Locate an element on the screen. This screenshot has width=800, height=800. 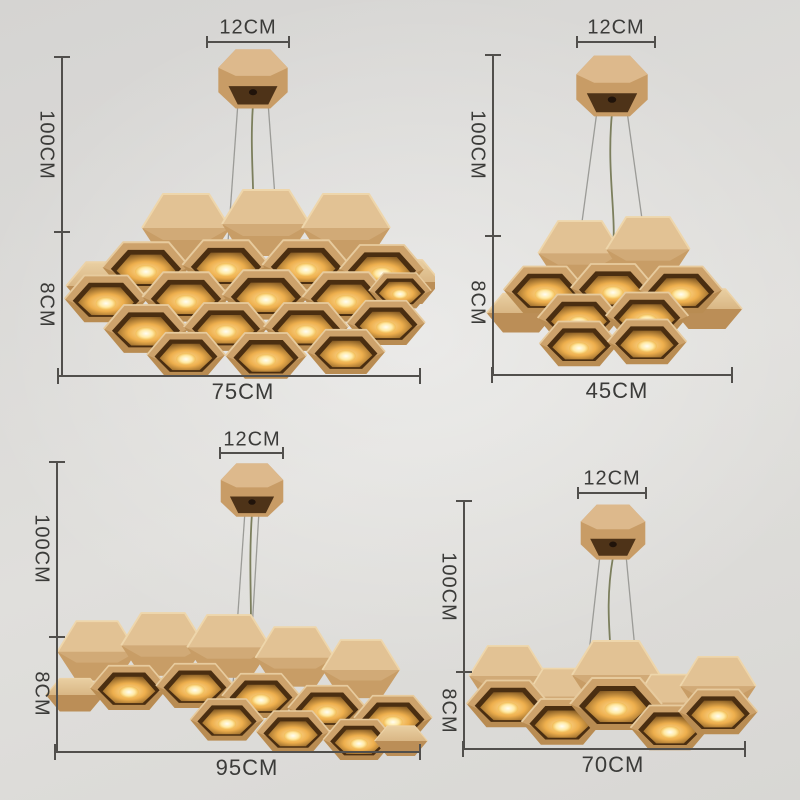
pendant-lamp-linear-70-illustration is located at coordinates (612, 628).